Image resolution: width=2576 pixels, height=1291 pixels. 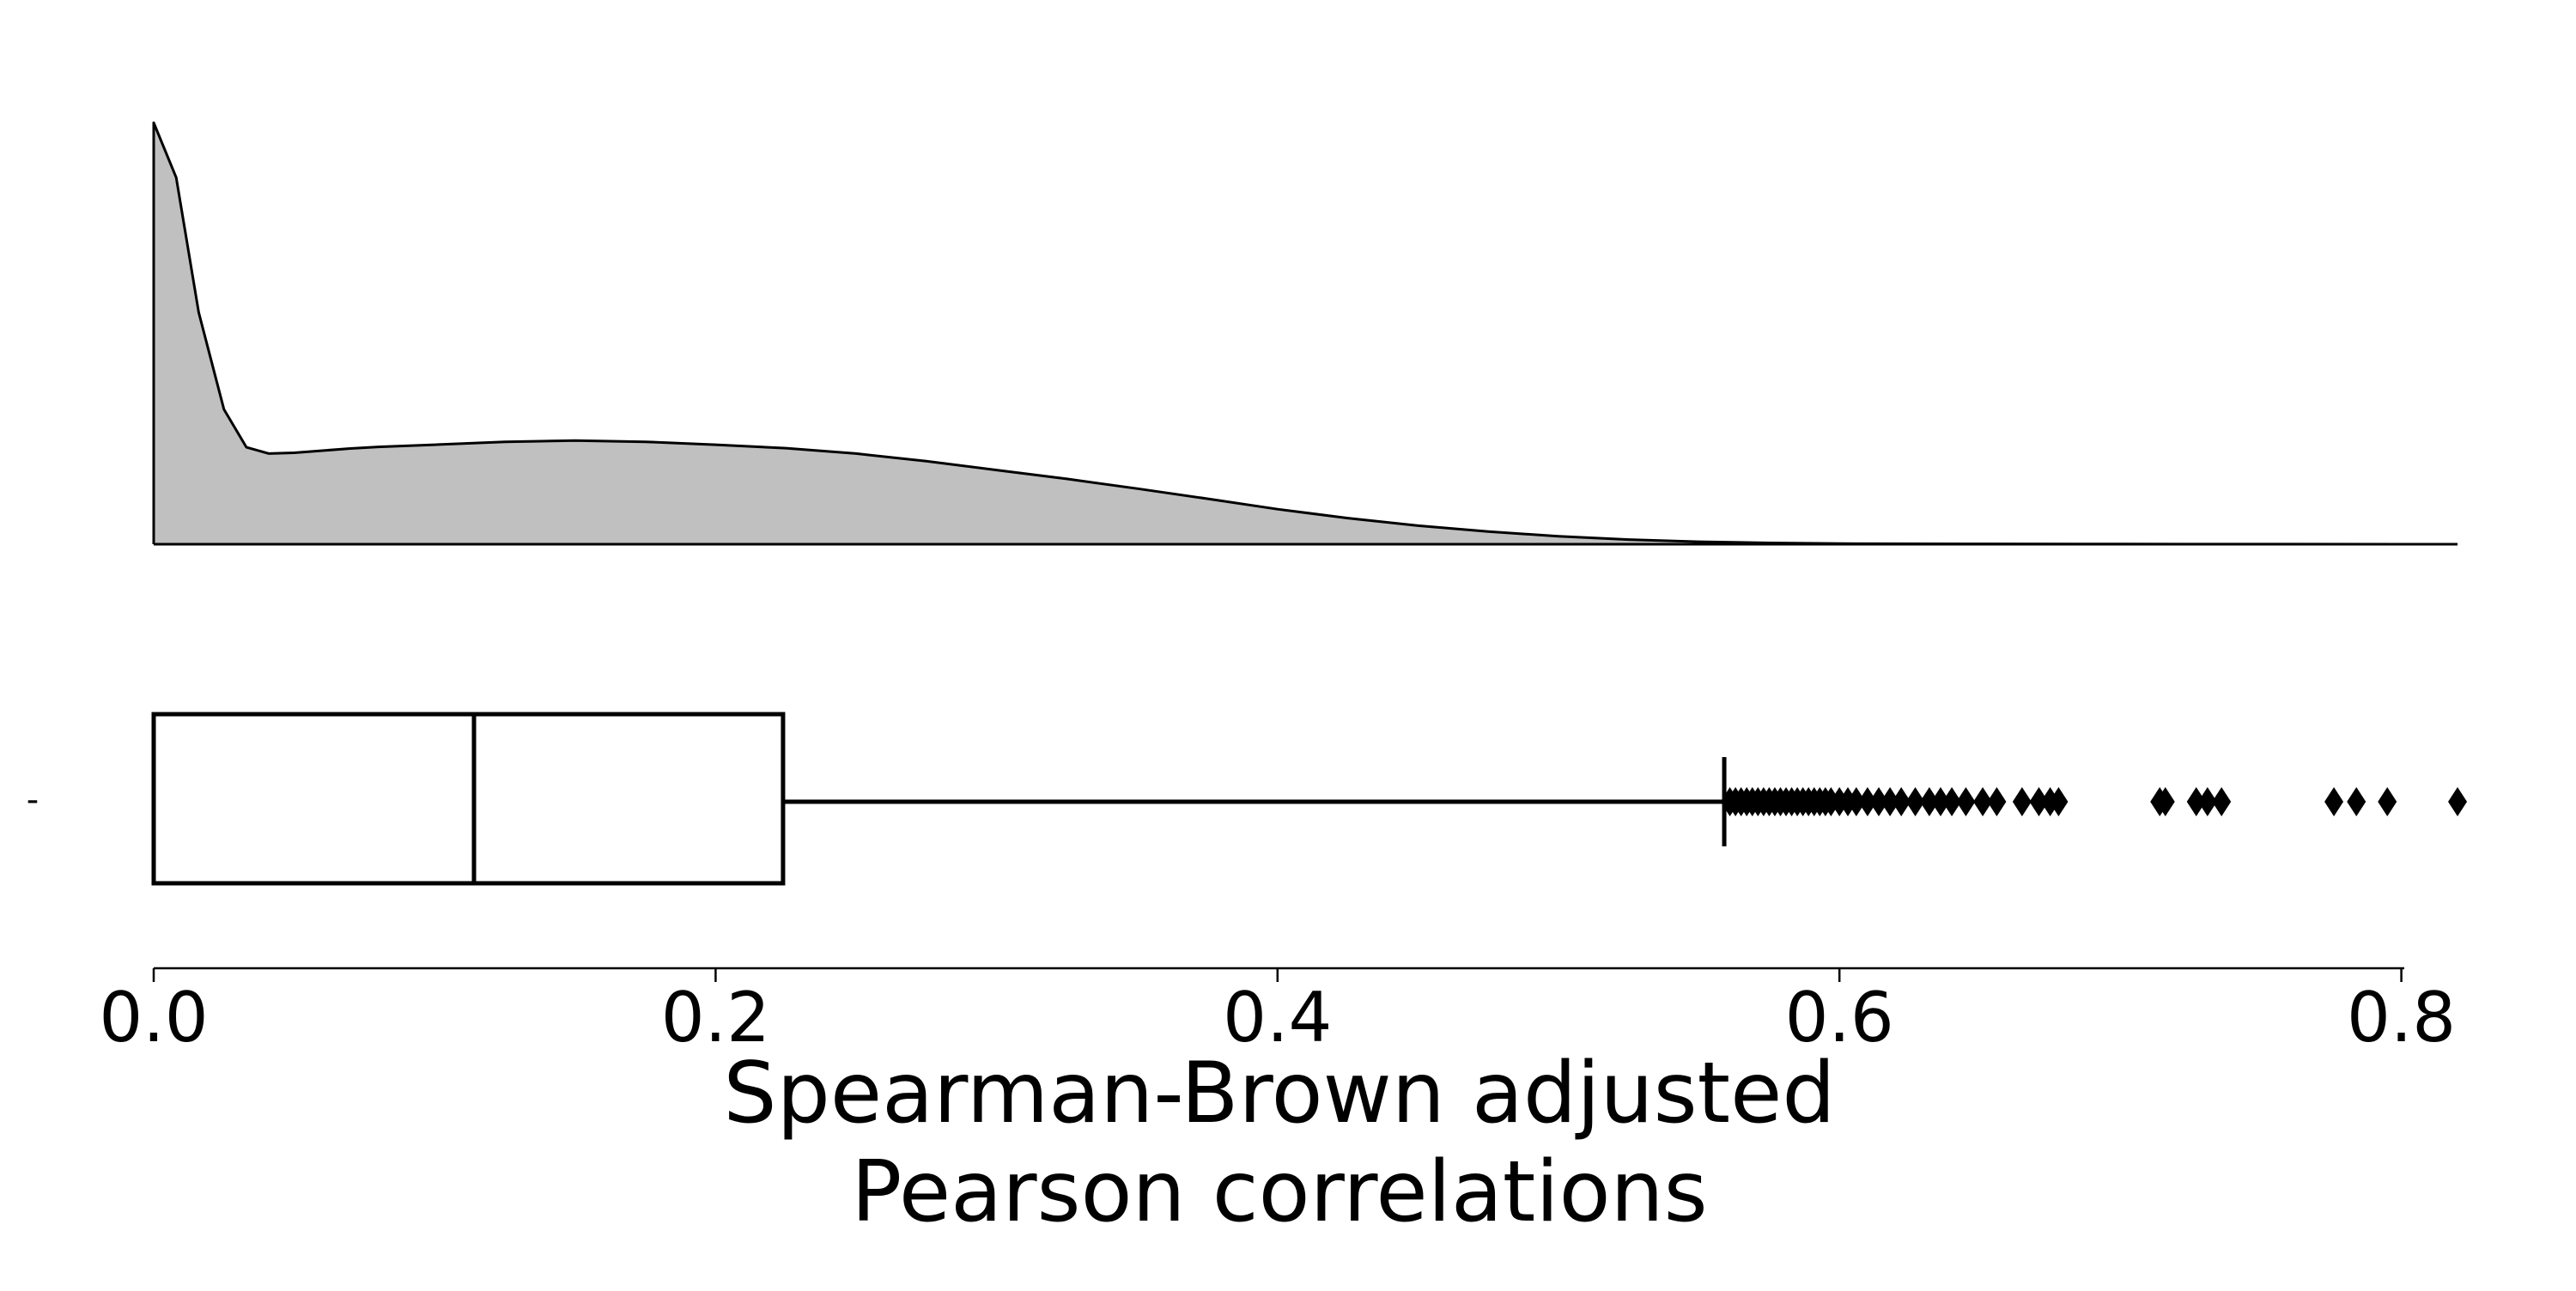 What do you see at coordinates (2401, 1018) in the screenshot?
I see `x-tick-label: 0.8` at bounding box center [2401, 1018].